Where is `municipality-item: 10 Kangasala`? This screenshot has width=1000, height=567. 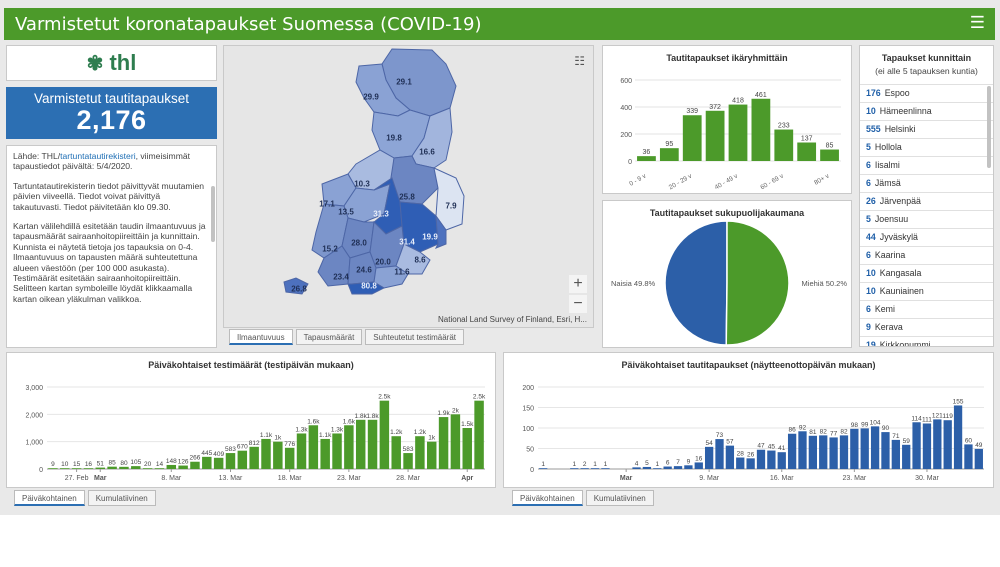
municipality-item: 10 Kangasala is located at coordinates (926, 273).